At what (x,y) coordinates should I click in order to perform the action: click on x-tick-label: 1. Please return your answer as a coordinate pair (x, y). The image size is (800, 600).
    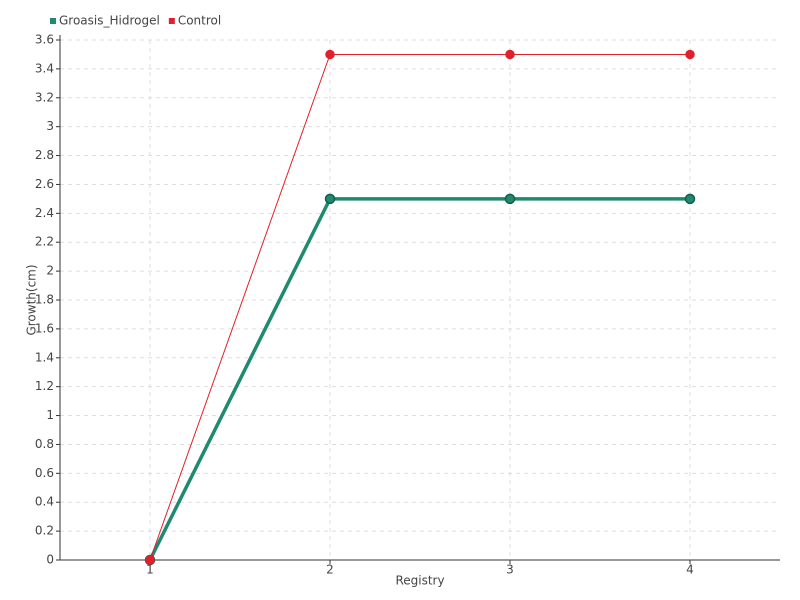
    Looking at the image, I should click on (150, 570).